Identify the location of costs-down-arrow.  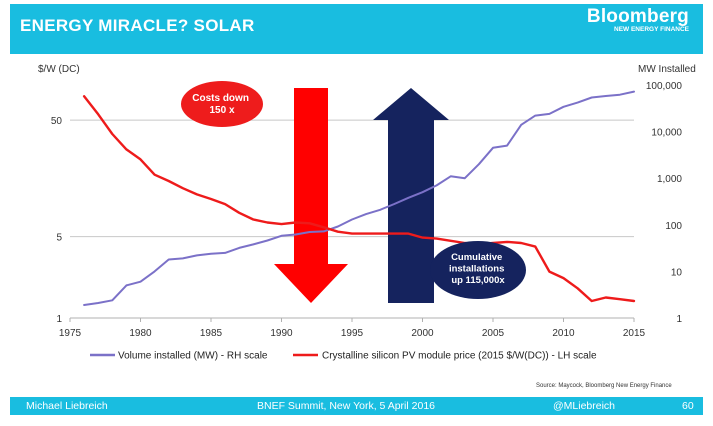
(311, 195).